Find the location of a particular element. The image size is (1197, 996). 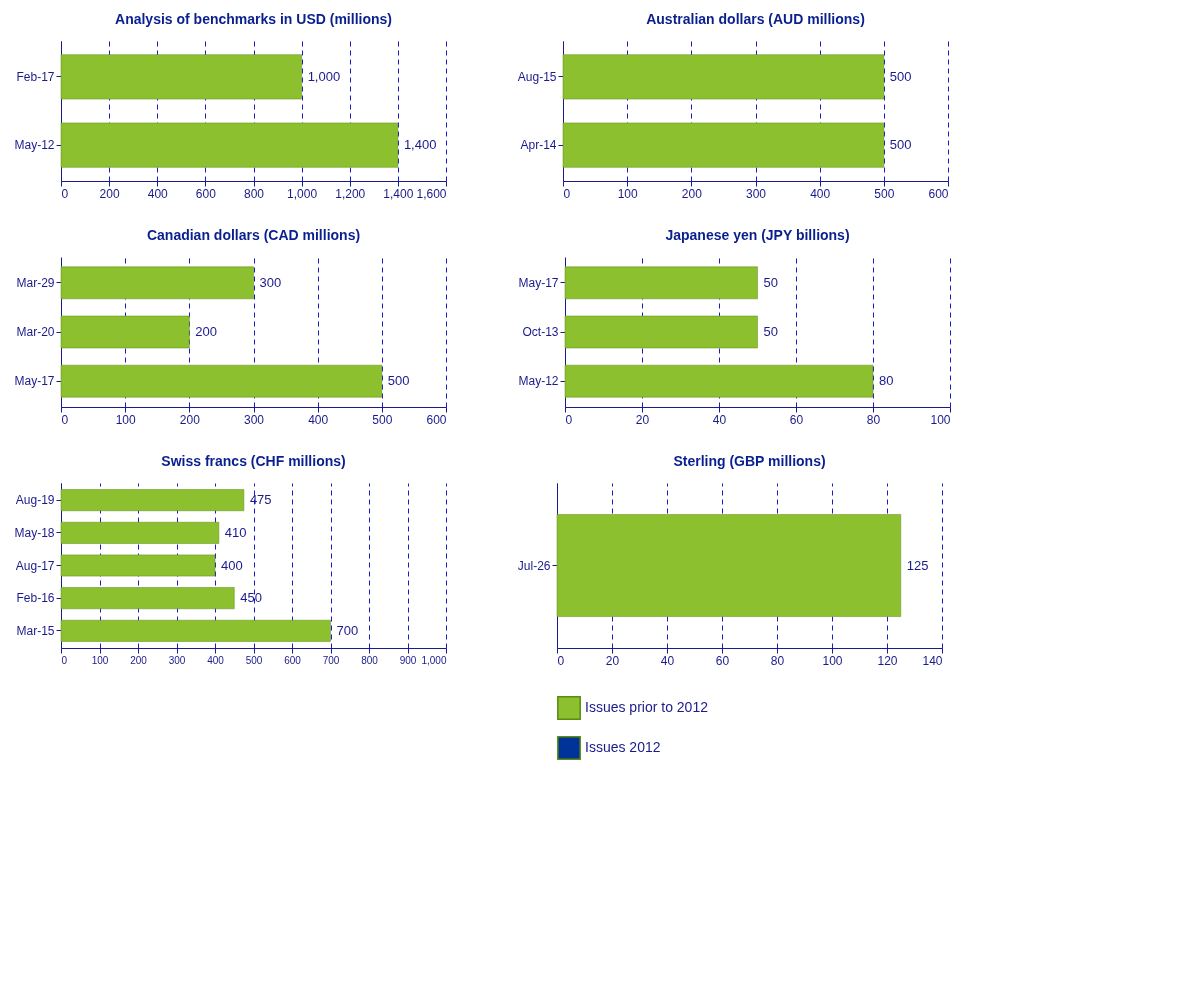

data-label: 80 is located at coordinates (886, 381).